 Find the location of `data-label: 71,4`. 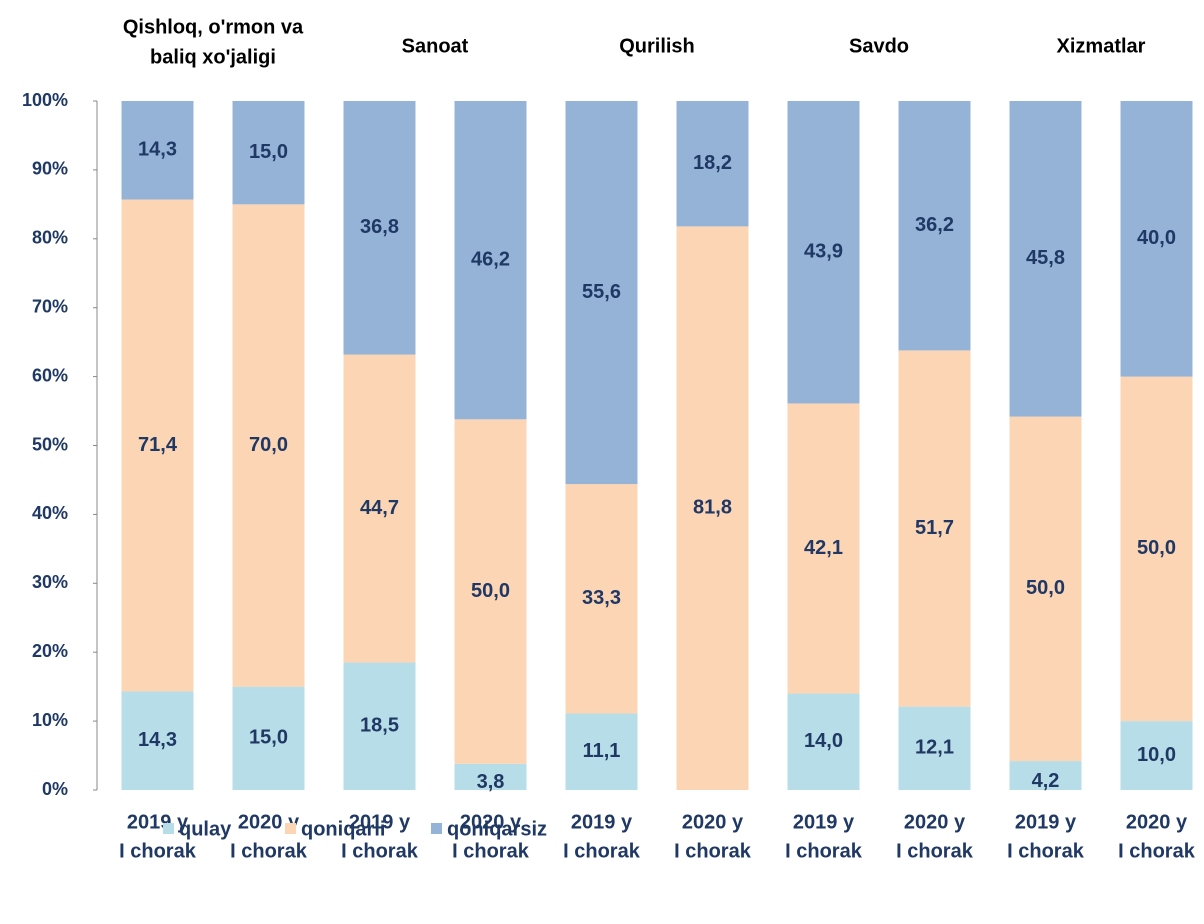

data-label: 71,4 is located at coordinates (158, 445).